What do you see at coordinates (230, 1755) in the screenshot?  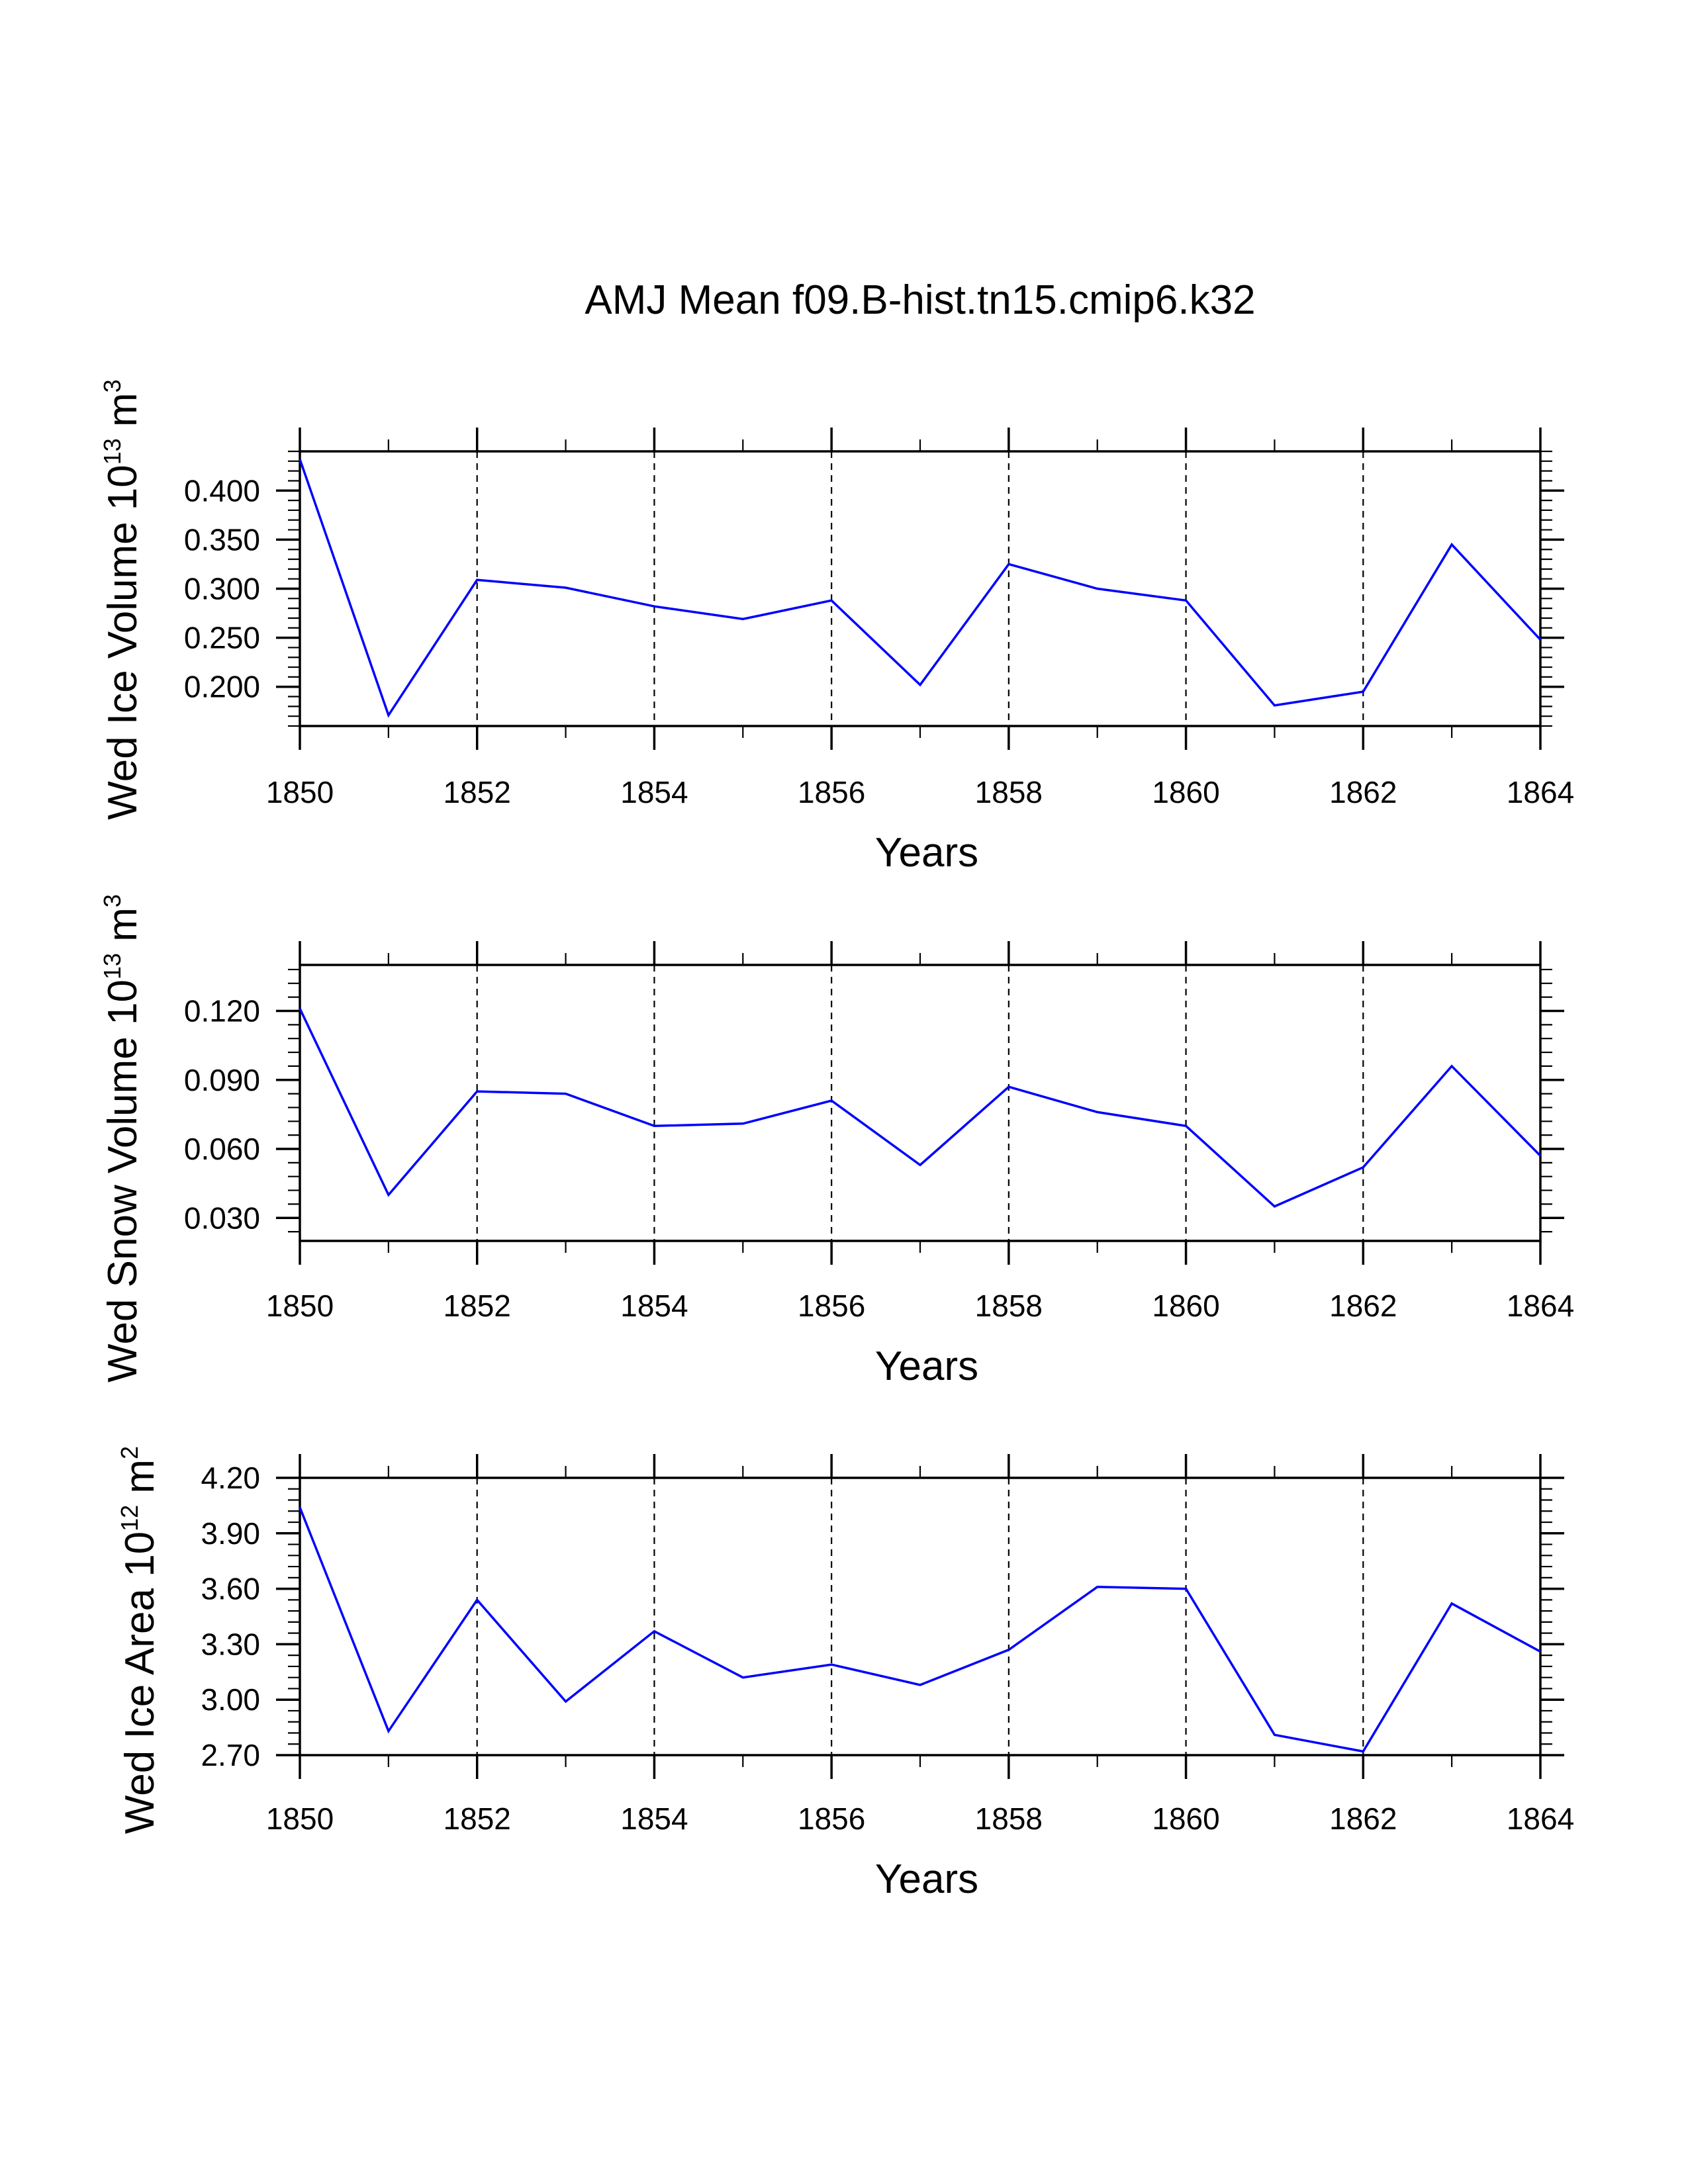 I see `y-tick-label: 2.70` at bounding box center [230, 1755].